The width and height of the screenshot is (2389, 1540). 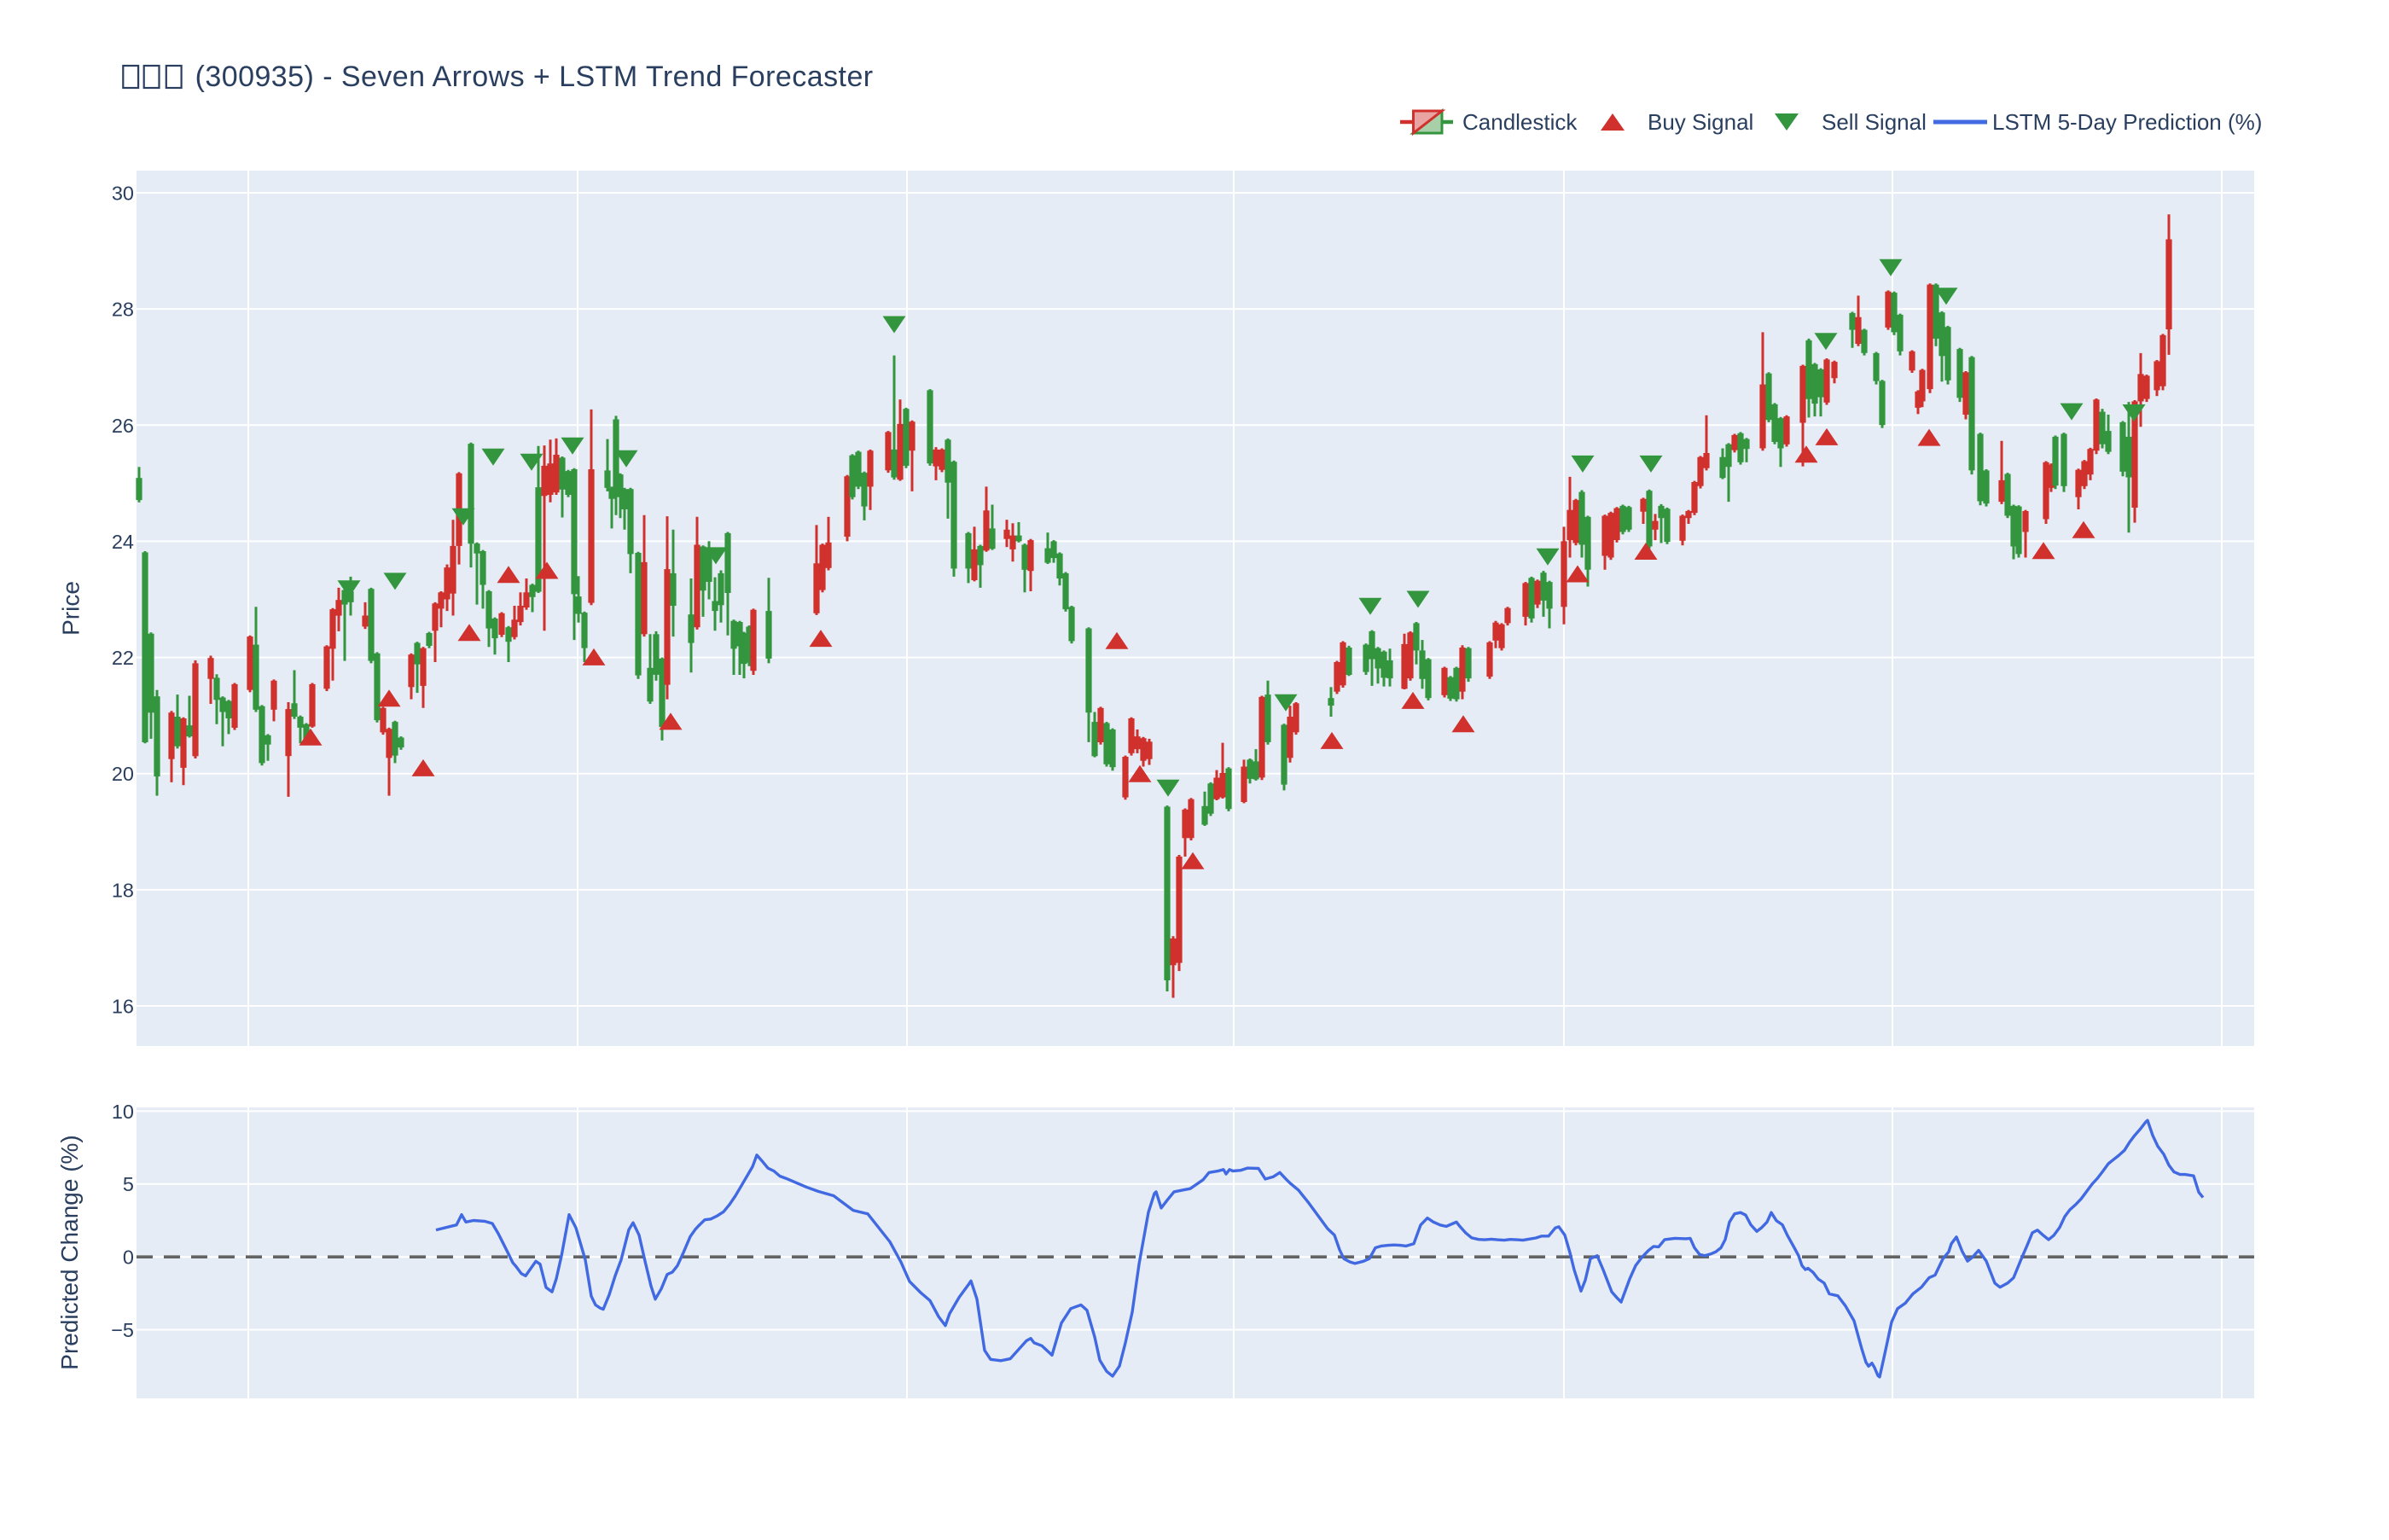 I want to click on svg-text: 30, so click(x=123, y=194).